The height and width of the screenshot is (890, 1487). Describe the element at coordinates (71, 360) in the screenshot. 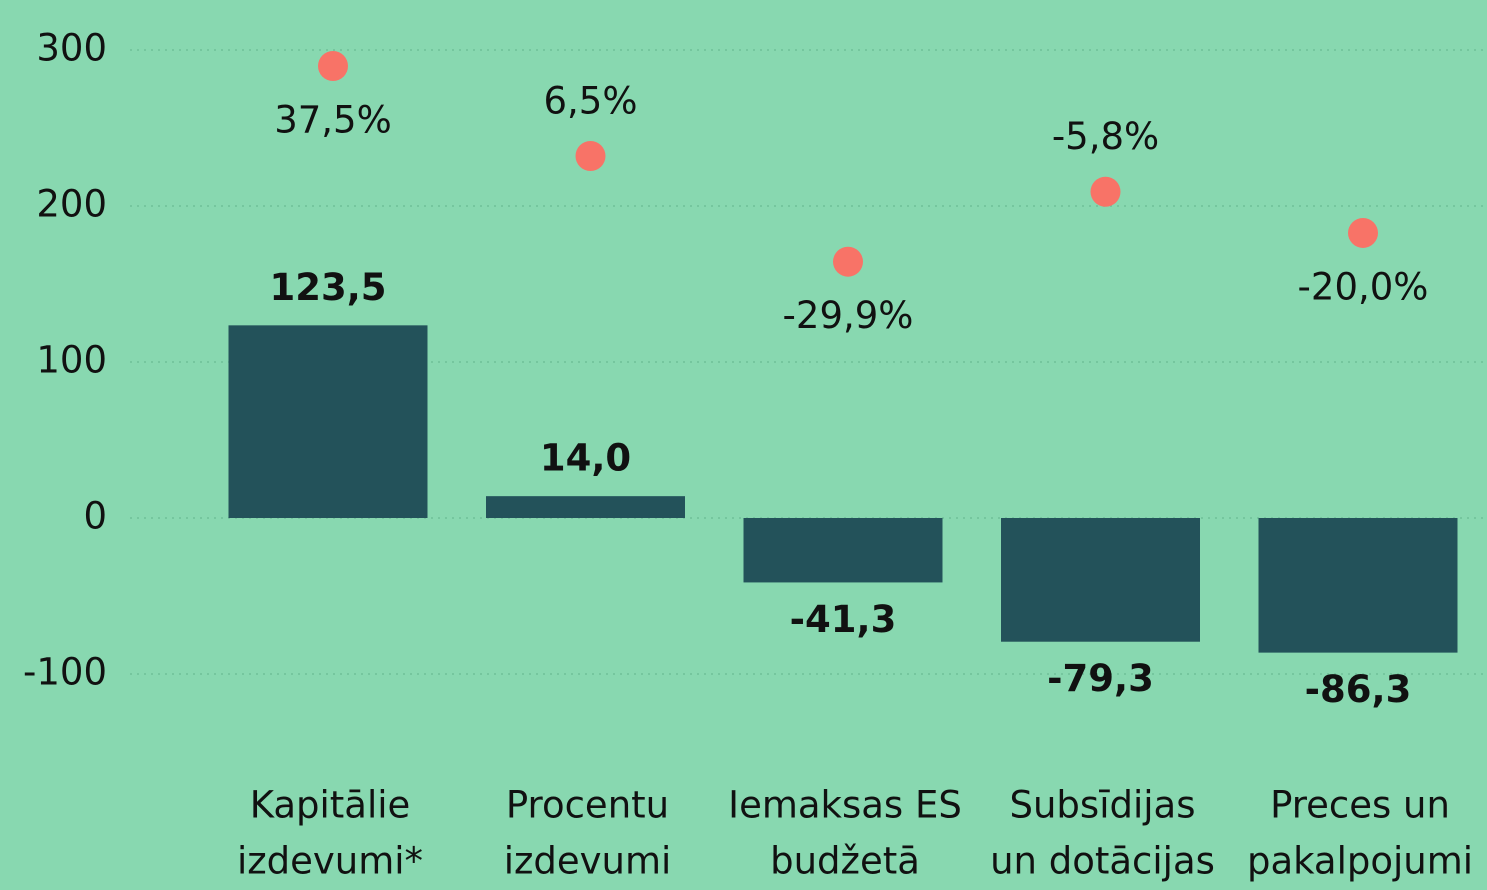

I see `y-tick-label: 100` at that location.